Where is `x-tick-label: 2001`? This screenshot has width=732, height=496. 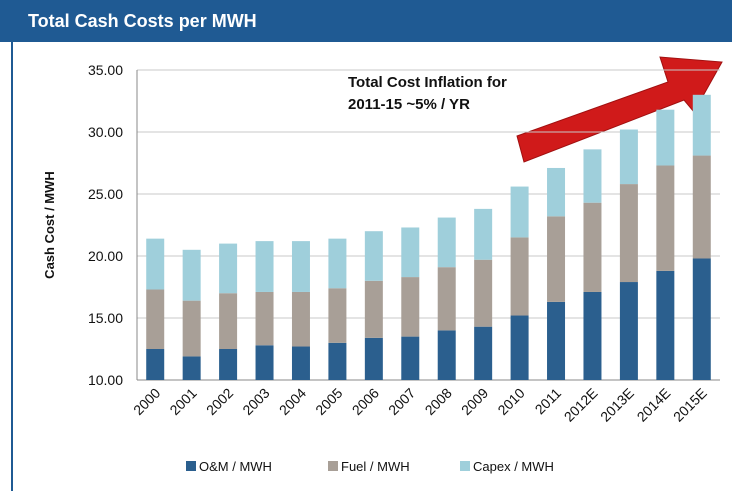 x-tick-label: 2001 is located at coordinates (182, 401).